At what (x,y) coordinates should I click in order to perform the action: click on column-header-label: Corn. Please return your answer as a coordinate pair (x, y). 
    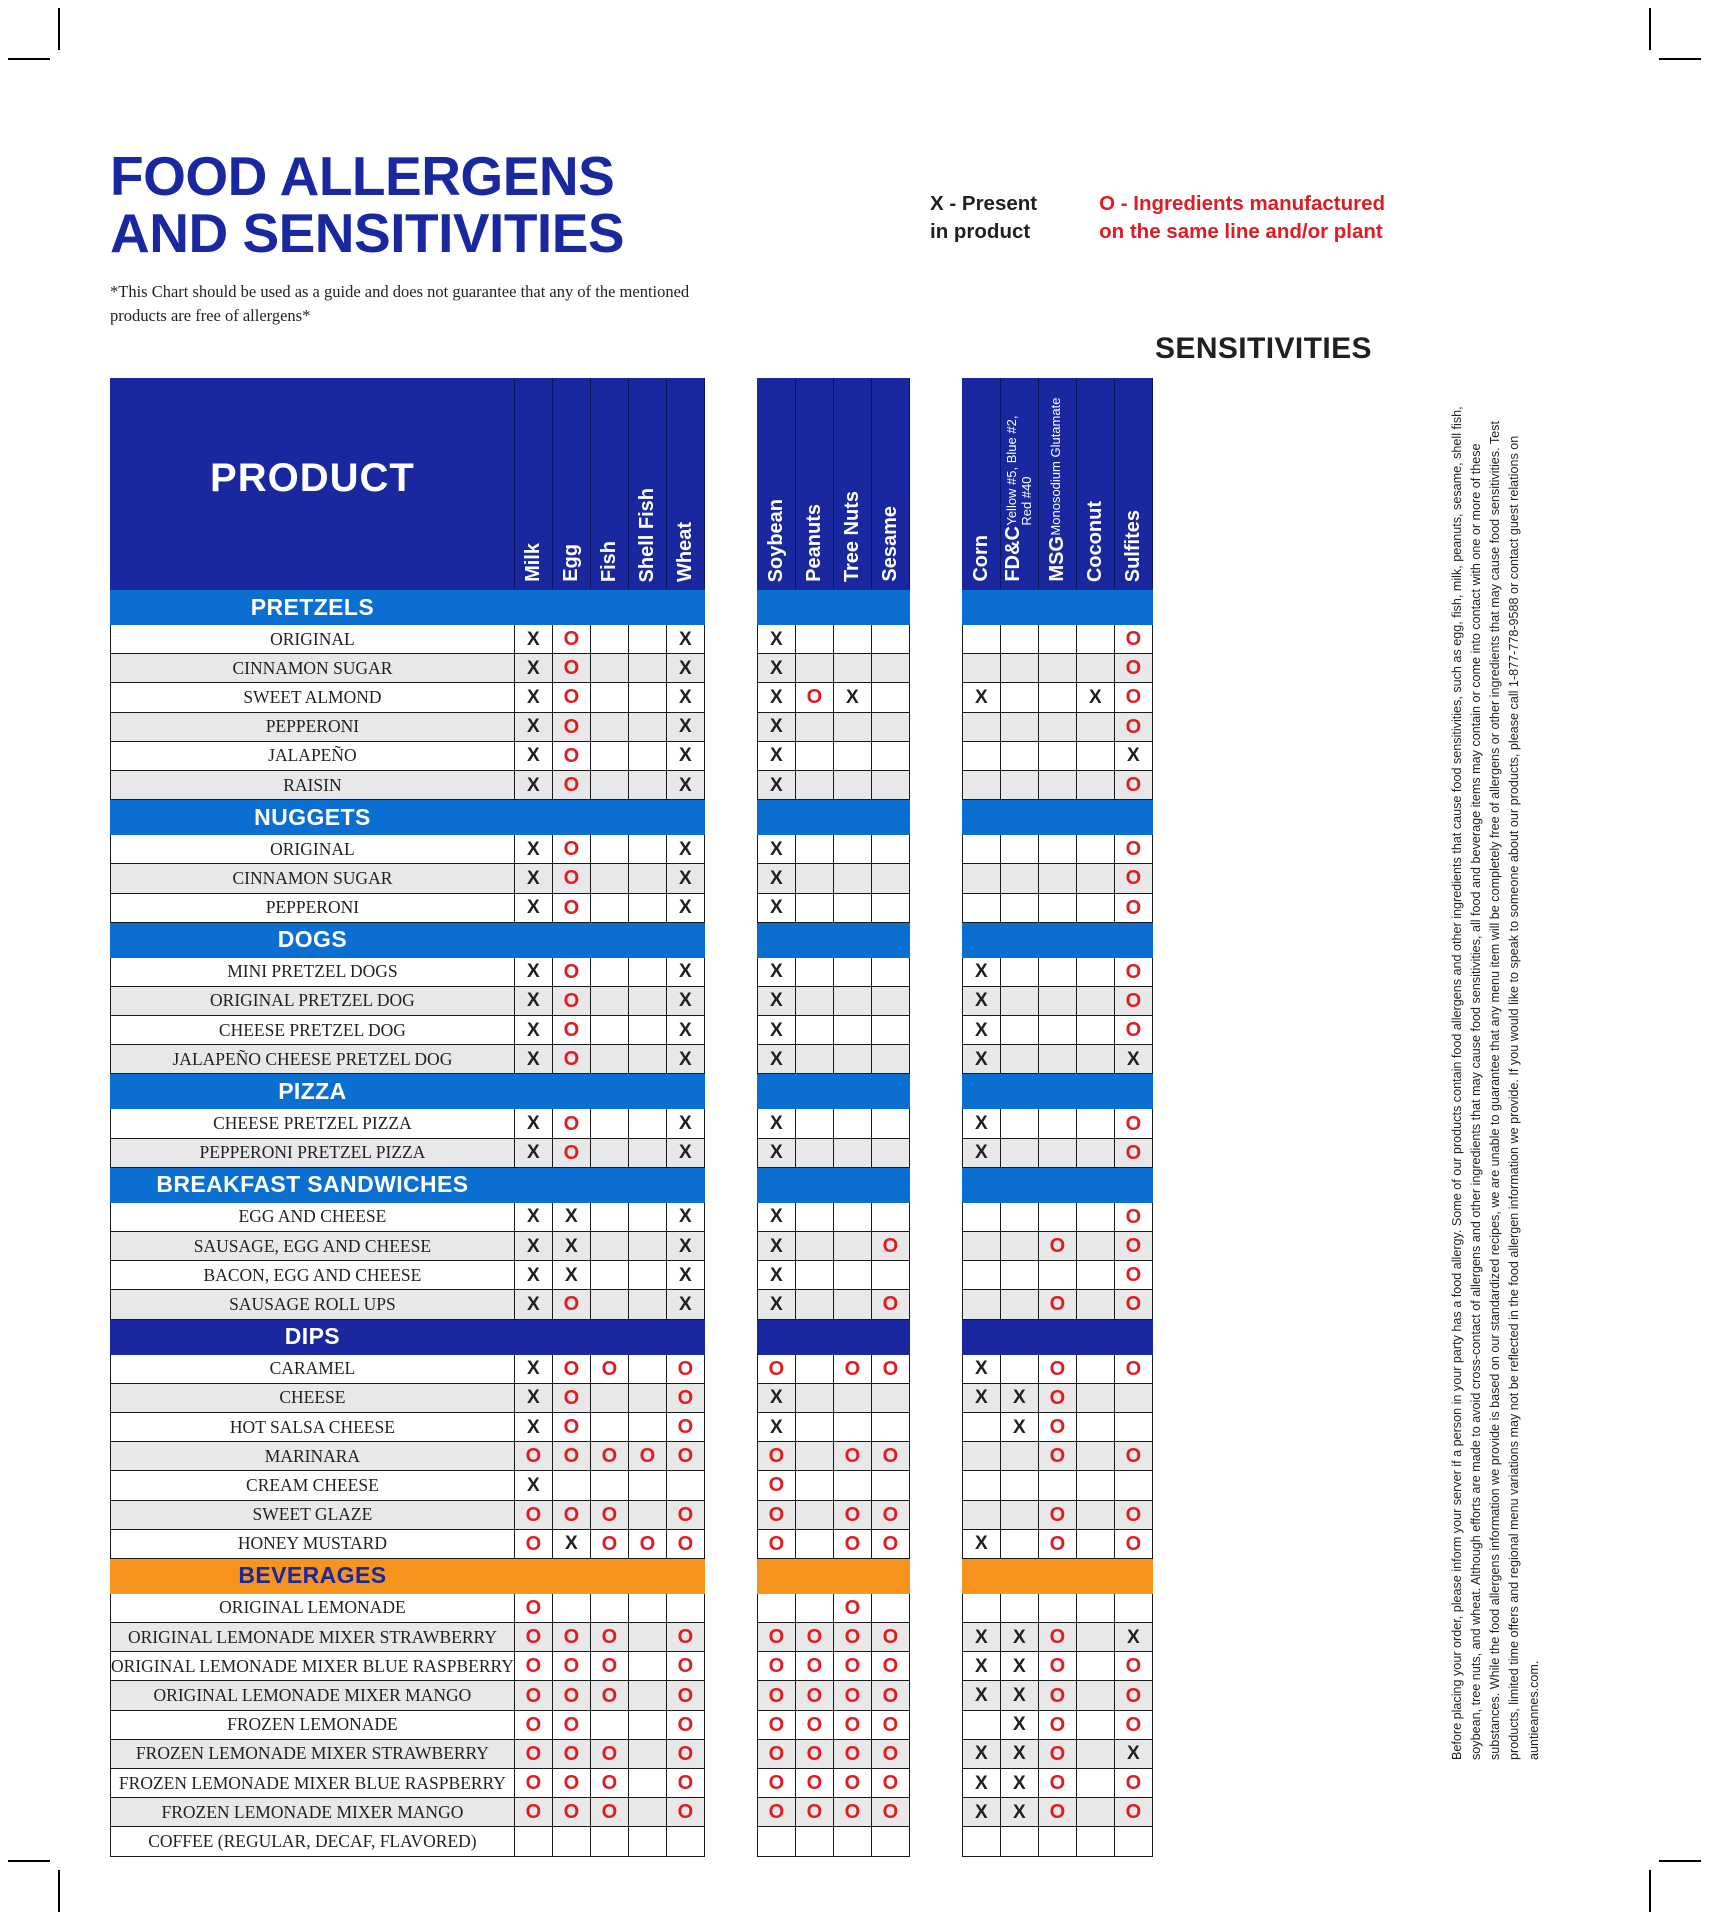
    Looking at the image, I should click on (980, 558).